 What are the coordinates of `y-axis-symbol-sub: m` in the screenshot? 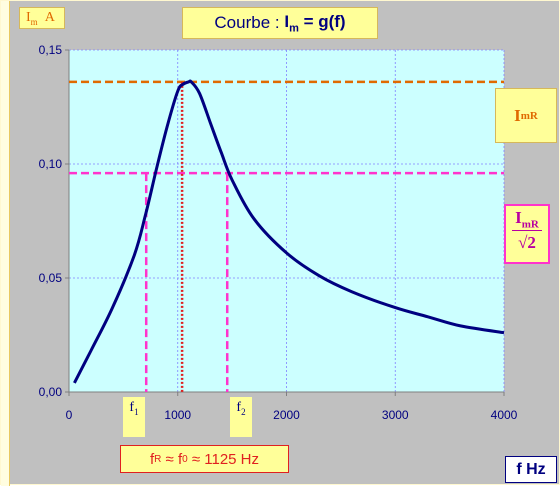 It's located at (34, 21).